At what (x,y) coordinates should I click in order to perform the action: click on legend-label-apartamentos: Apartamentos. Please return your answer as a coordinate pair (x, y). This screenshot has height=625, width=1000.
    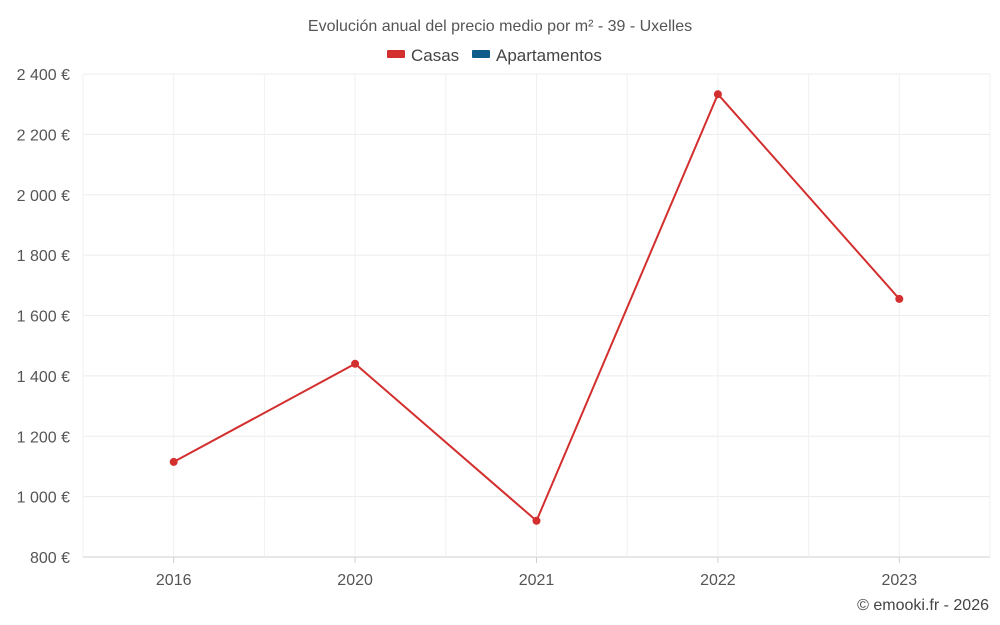
    Looking at the image, I should click on (549, 55).